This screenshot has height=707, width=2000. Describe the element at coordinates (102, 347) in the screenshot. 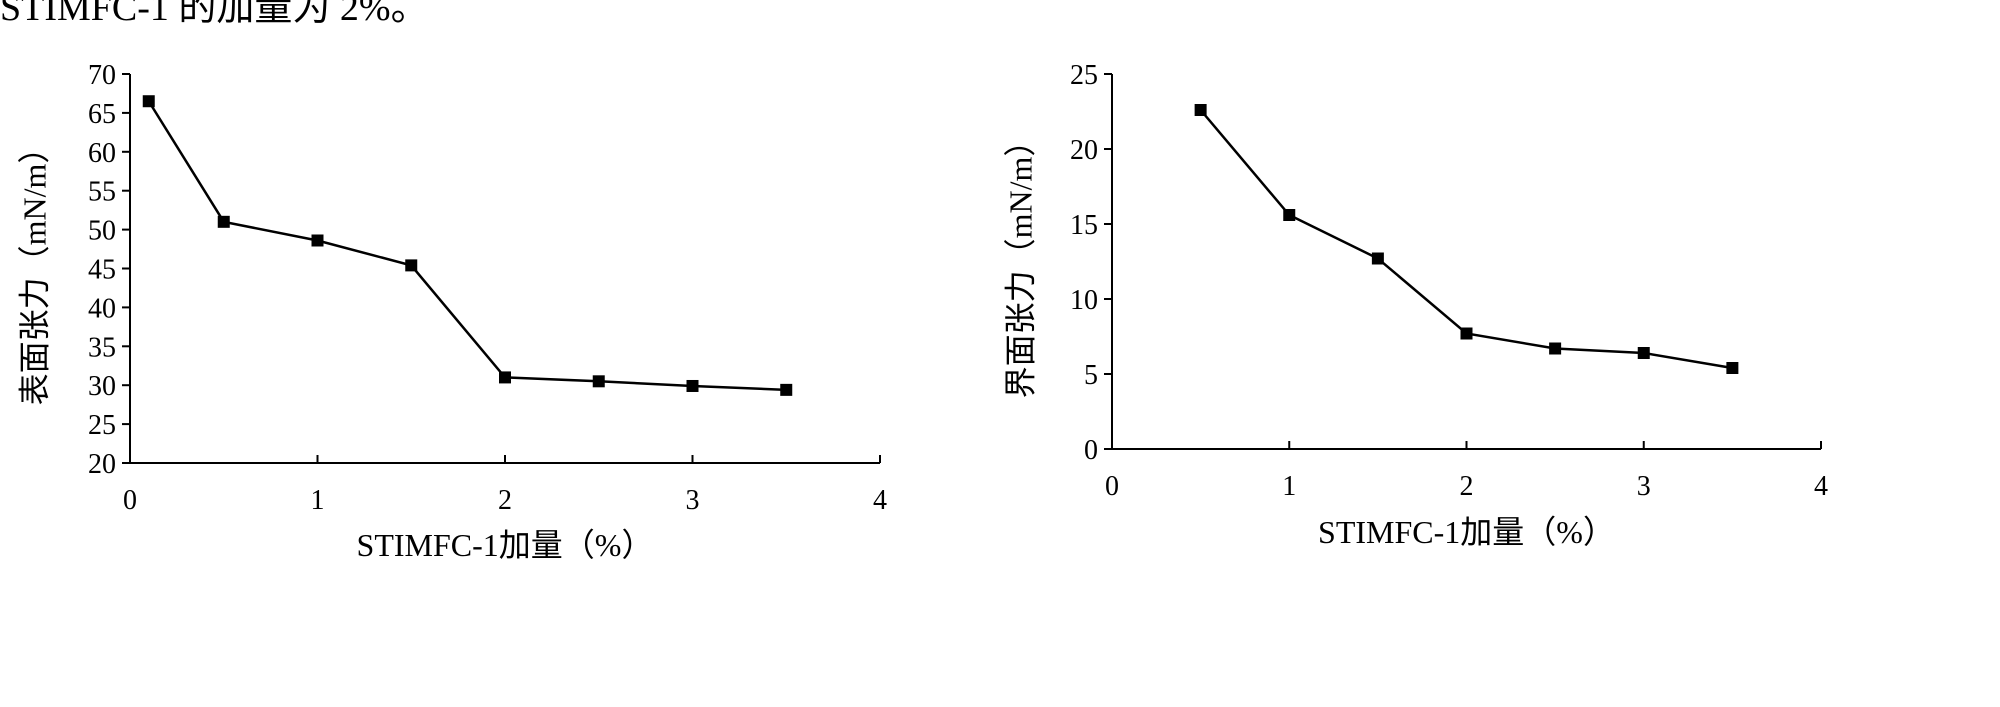

I see `y-tick-label: 35` at that location.